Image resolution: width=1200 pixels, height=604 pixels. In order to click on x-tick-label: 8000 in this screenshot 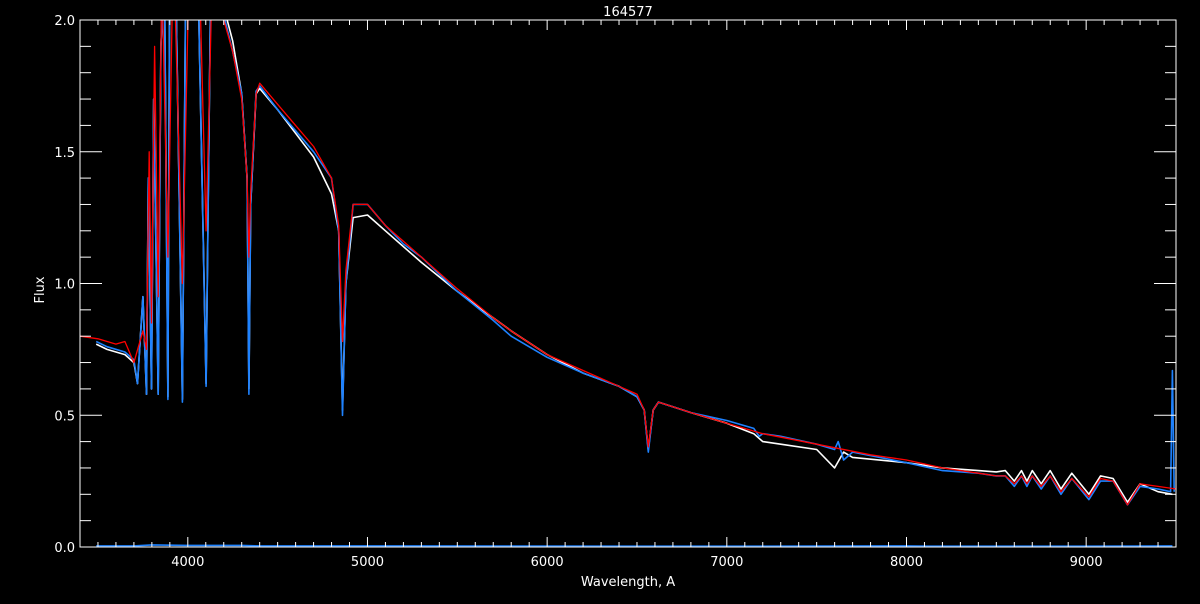, I will do `click(906, 562)`.